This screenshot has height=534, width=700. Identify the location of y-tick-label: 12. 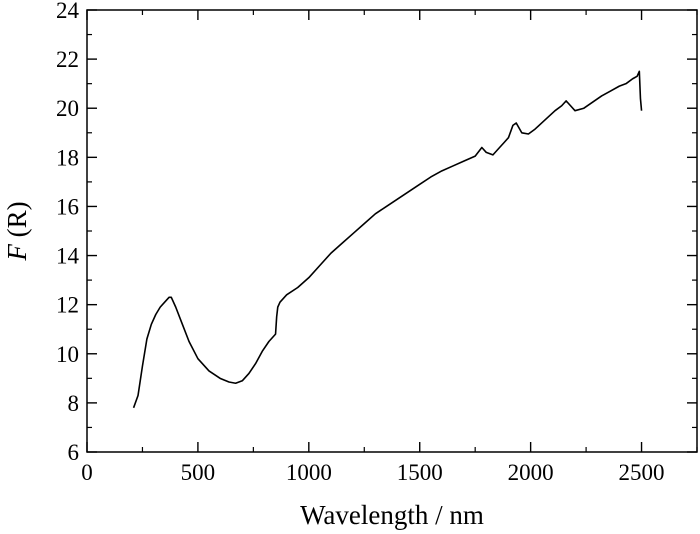
(67, 305).